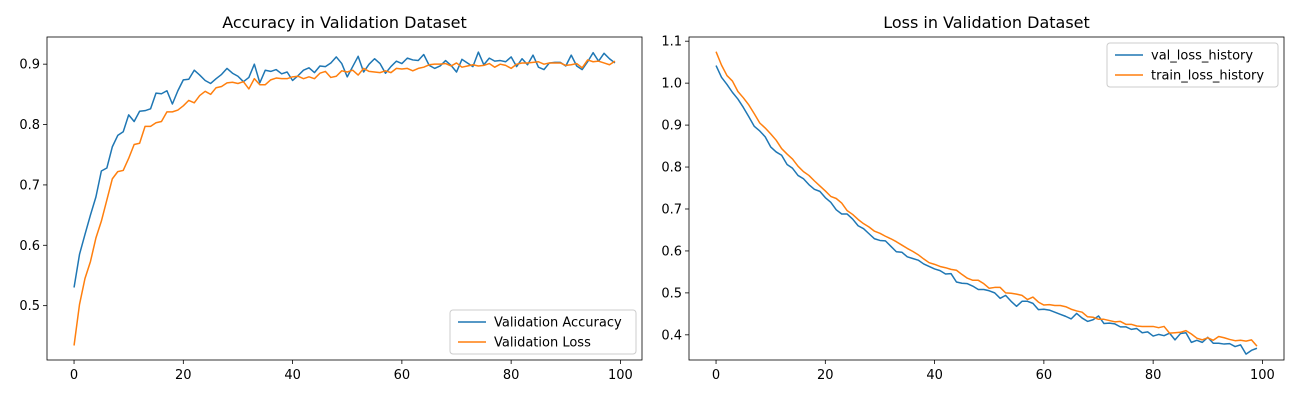 The image size is (1300, 400). I want to click on y-tick-label: 1.0, so click(671, 84).